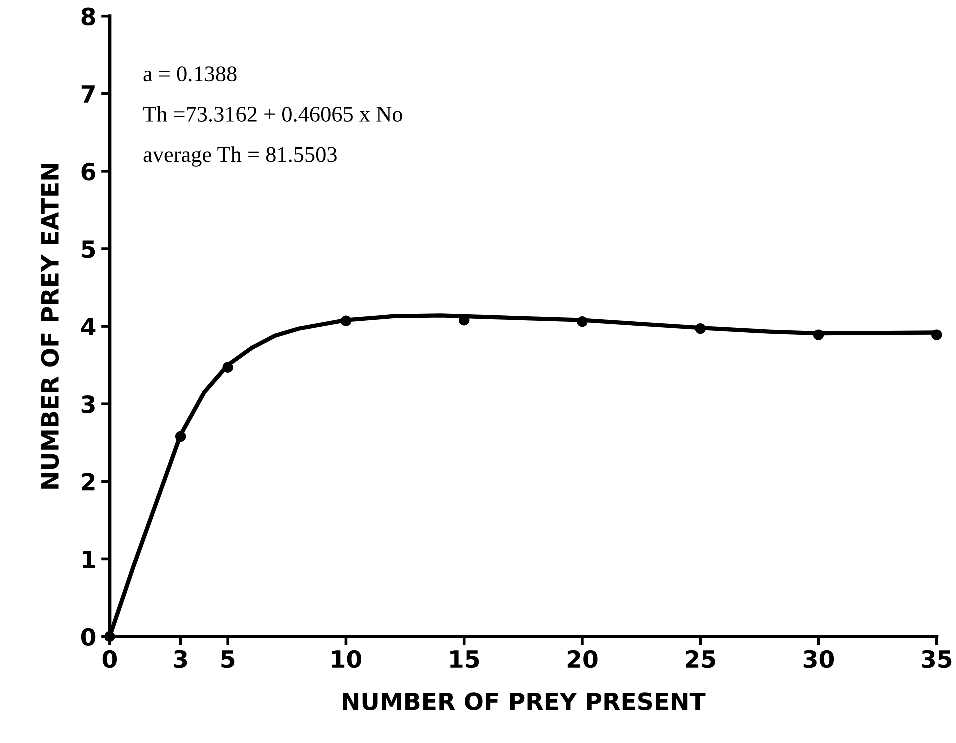 This screenshot has width=956, height=743. What do you see at coordinates (88, 637) in the screenshot?
I see `y-tick-label: 0` at bounding box center [88, 637].